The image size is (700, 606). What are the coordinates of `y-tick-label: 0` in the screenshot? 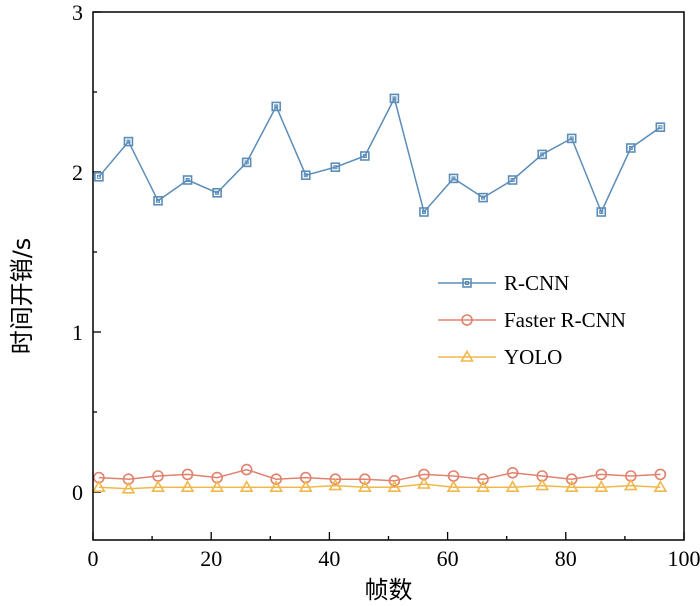 It's located at (77, 492).